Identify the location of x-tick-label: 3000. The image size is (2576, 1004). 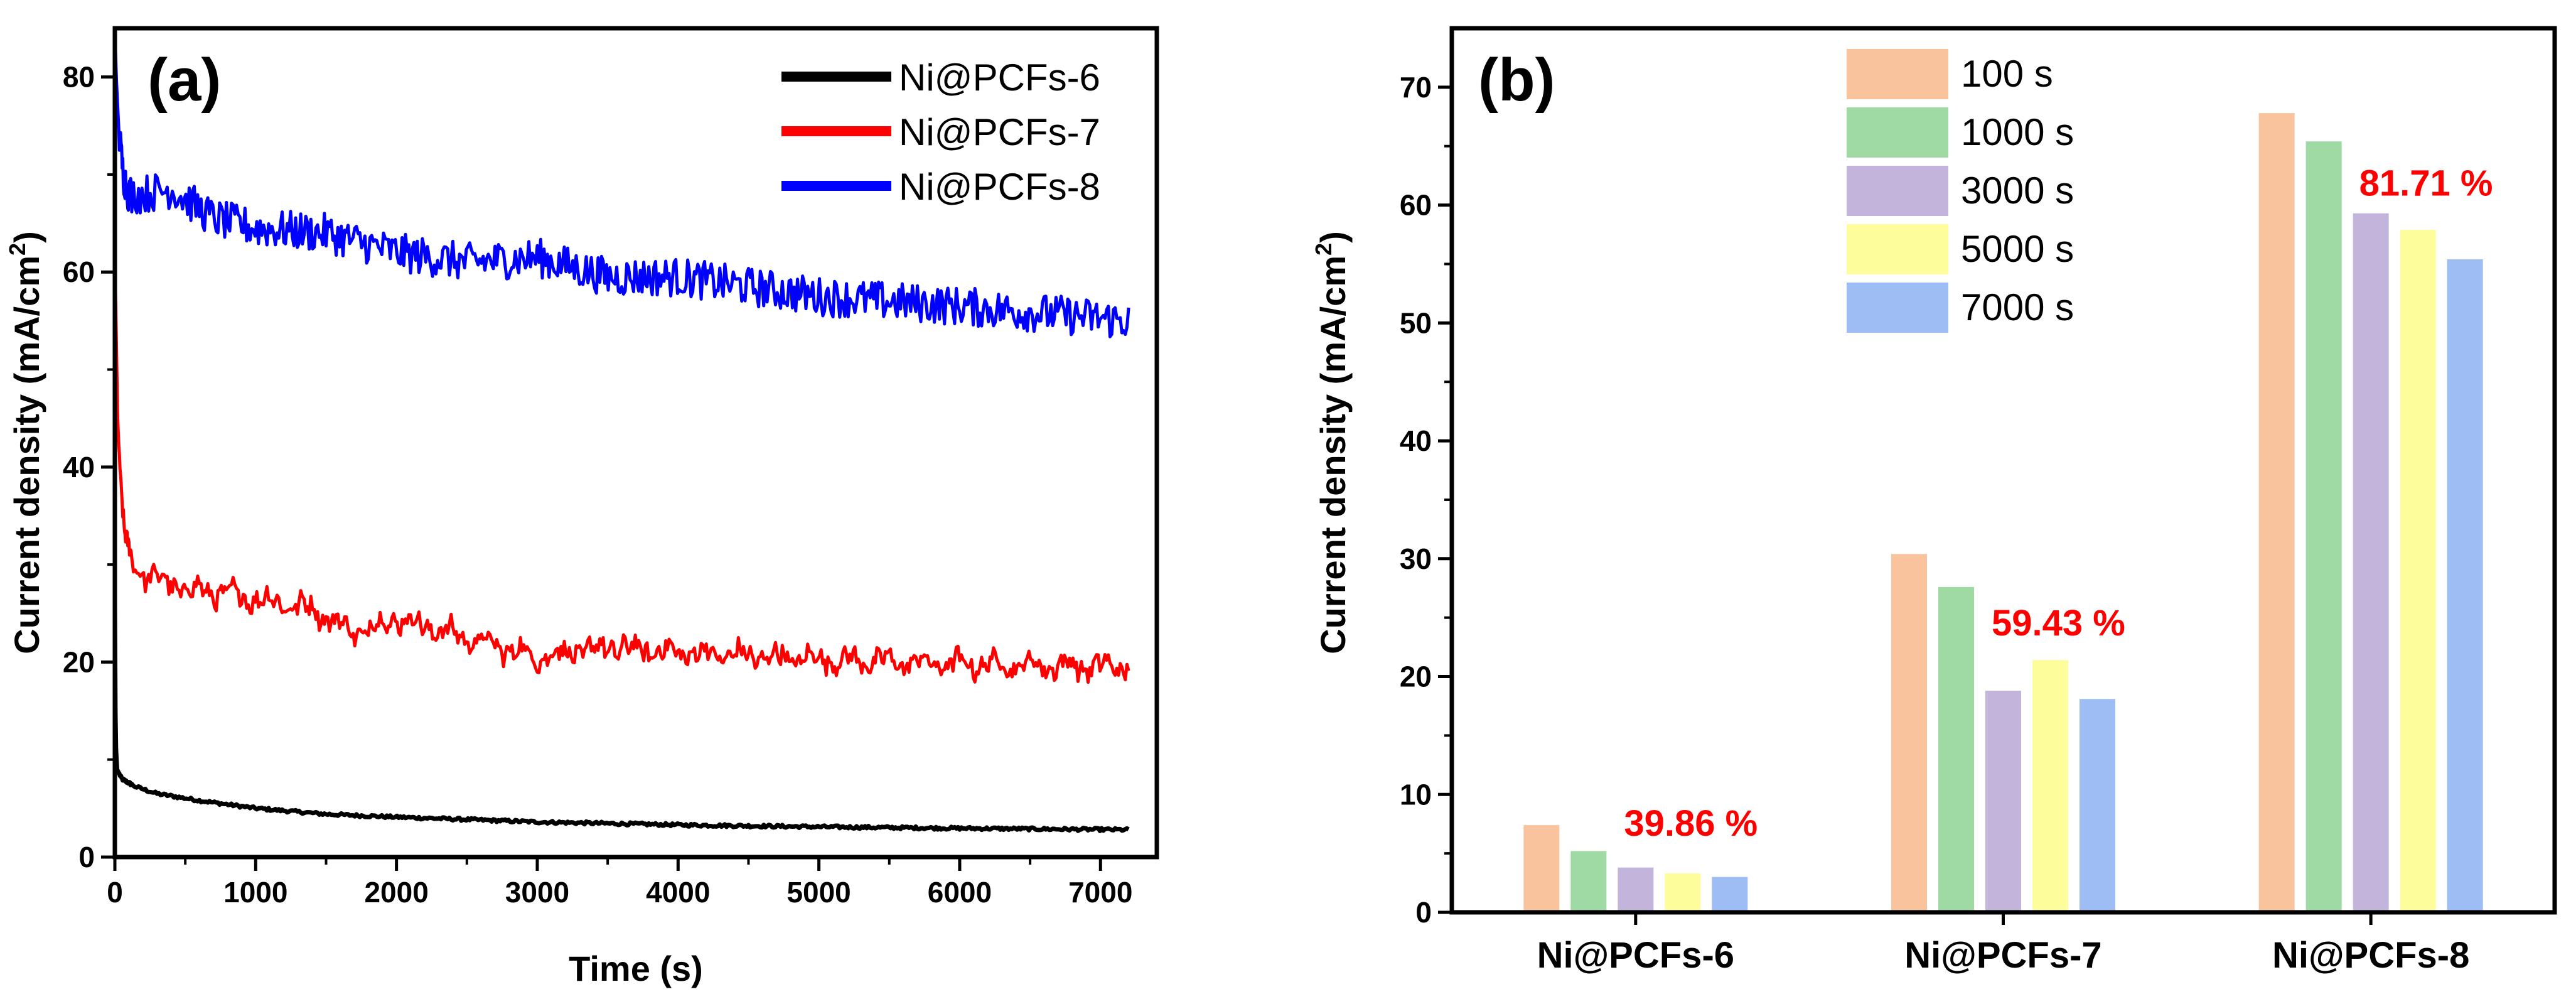
(537, 892).